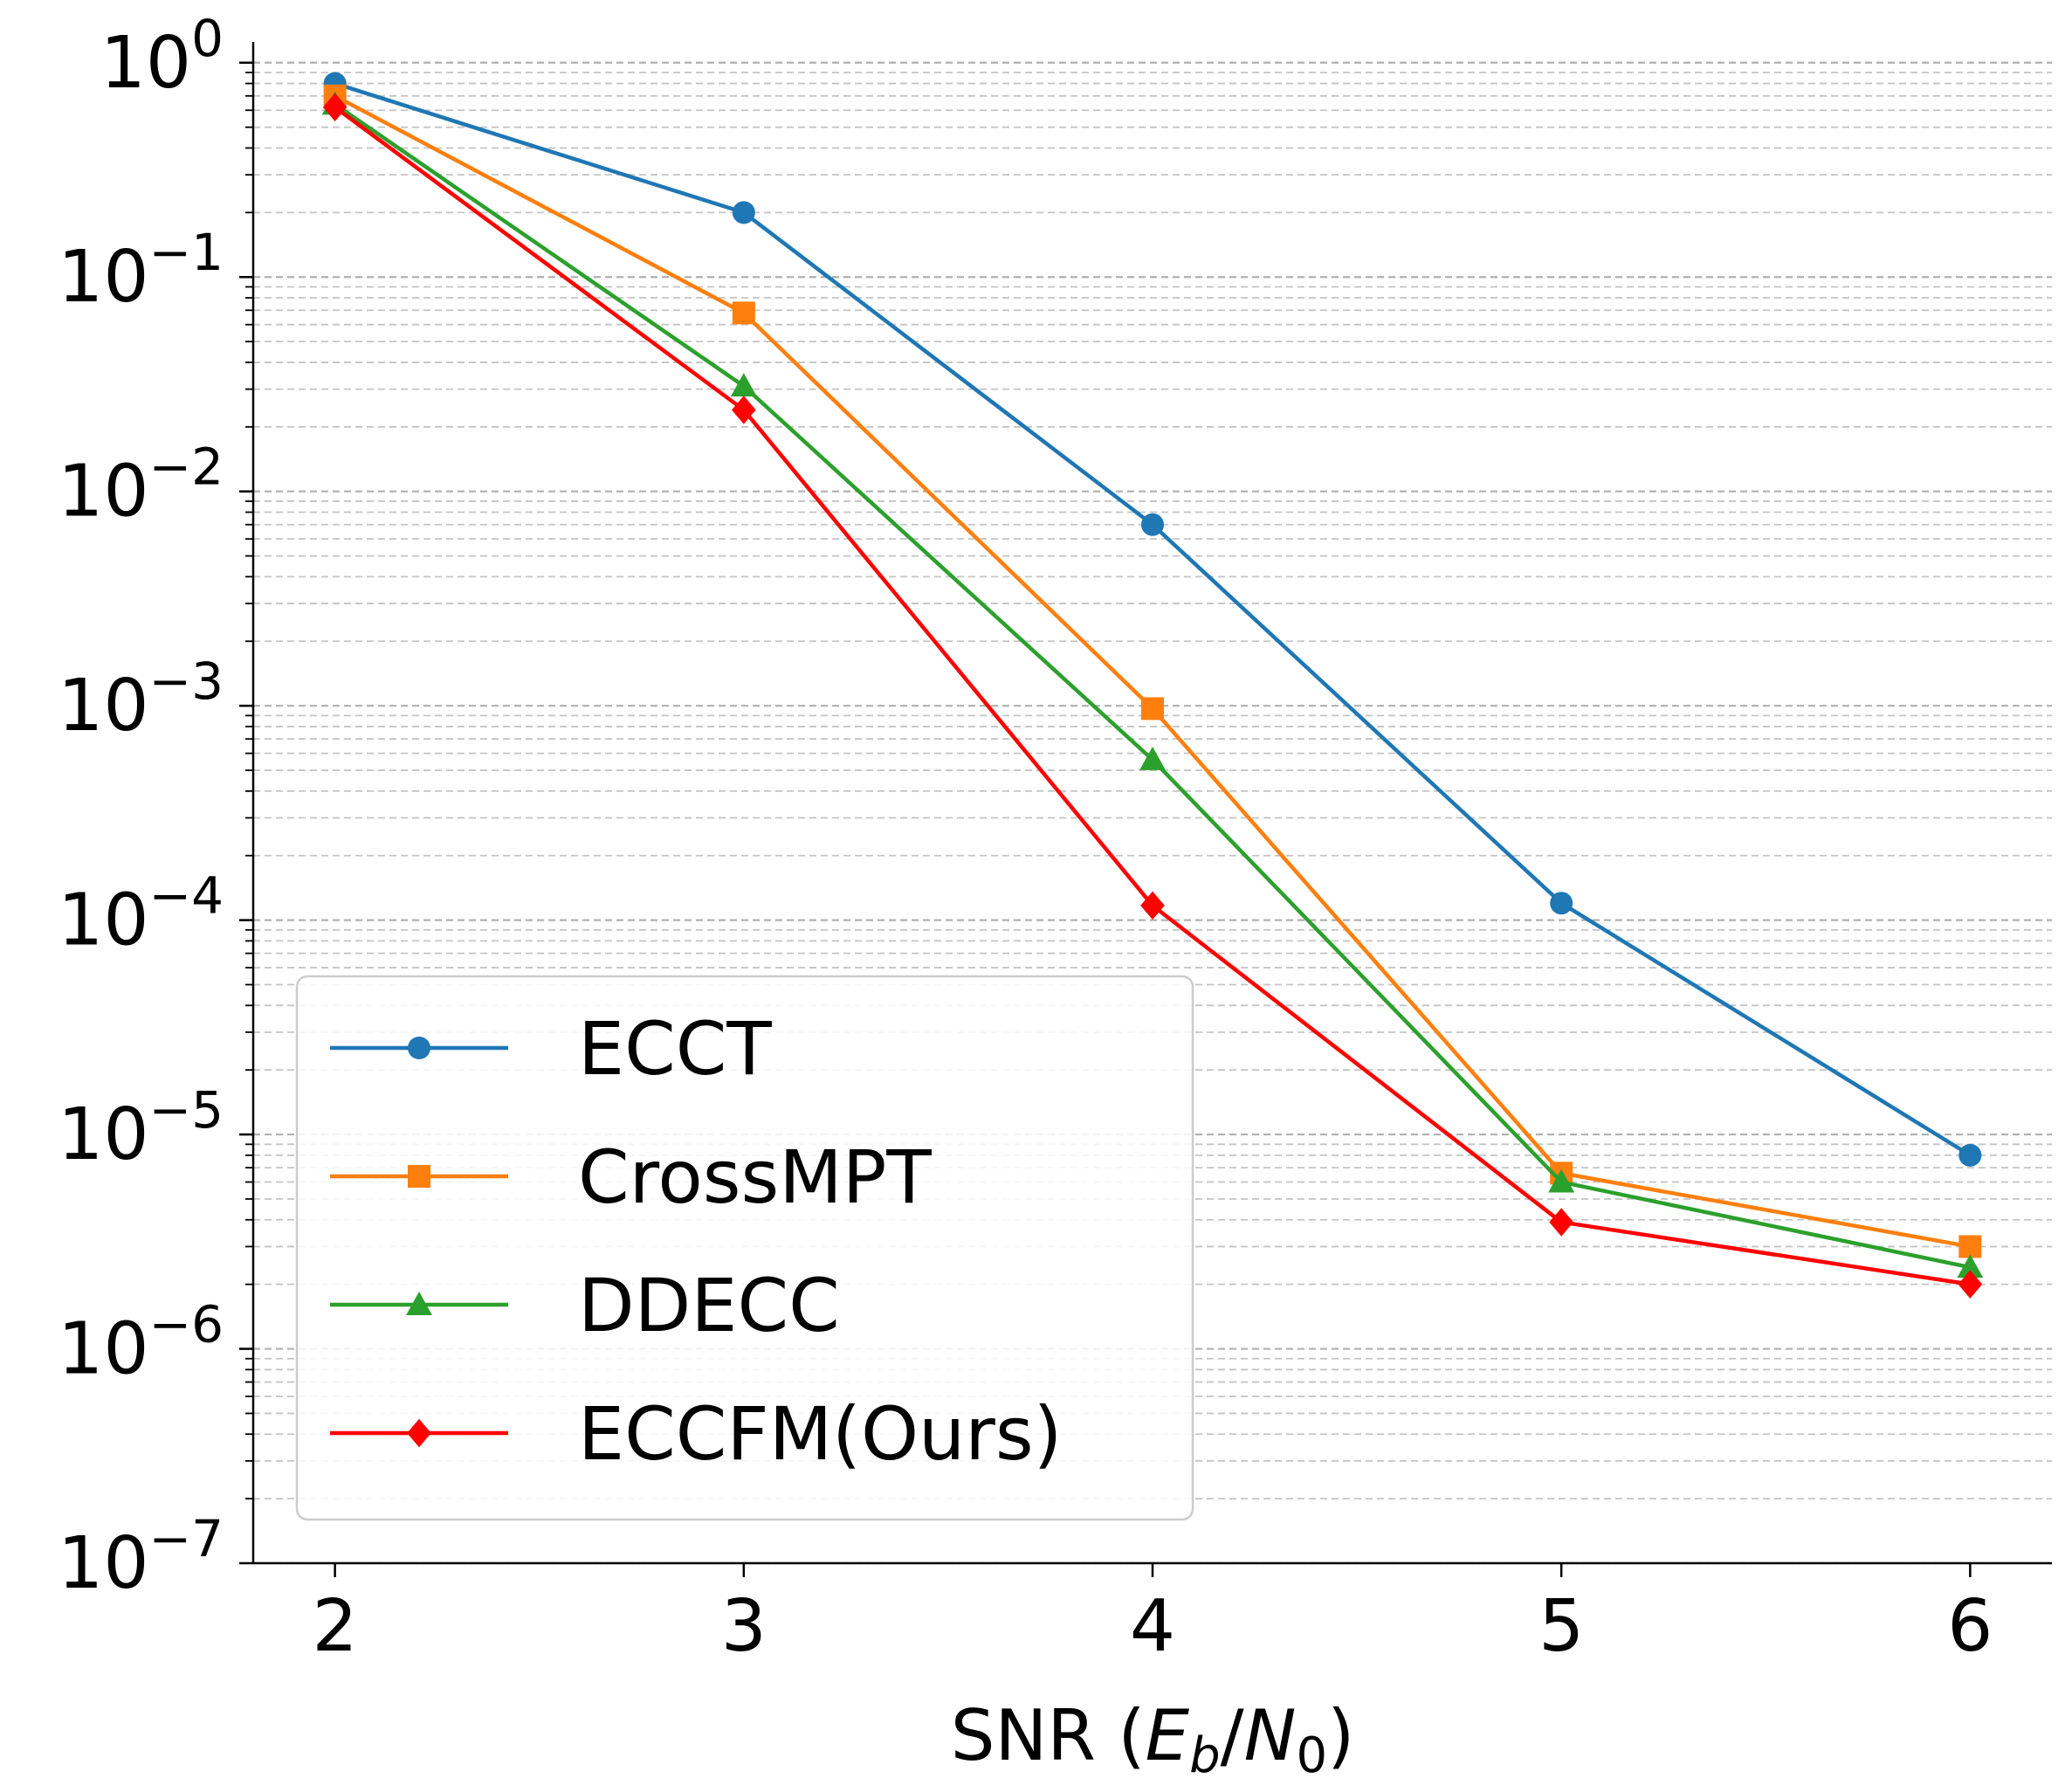  I want to click on x-tick-label: 4, so click(1152, 1626).